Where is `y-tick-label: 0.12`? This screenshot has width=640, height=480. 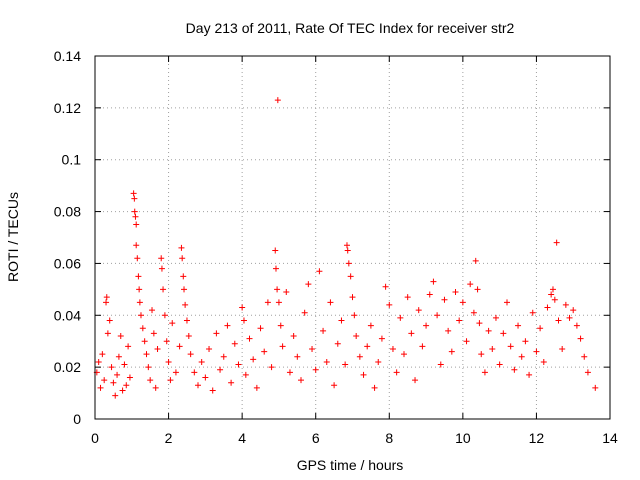 y-tick-label: 0.12 is located at coordinates (67, 108).